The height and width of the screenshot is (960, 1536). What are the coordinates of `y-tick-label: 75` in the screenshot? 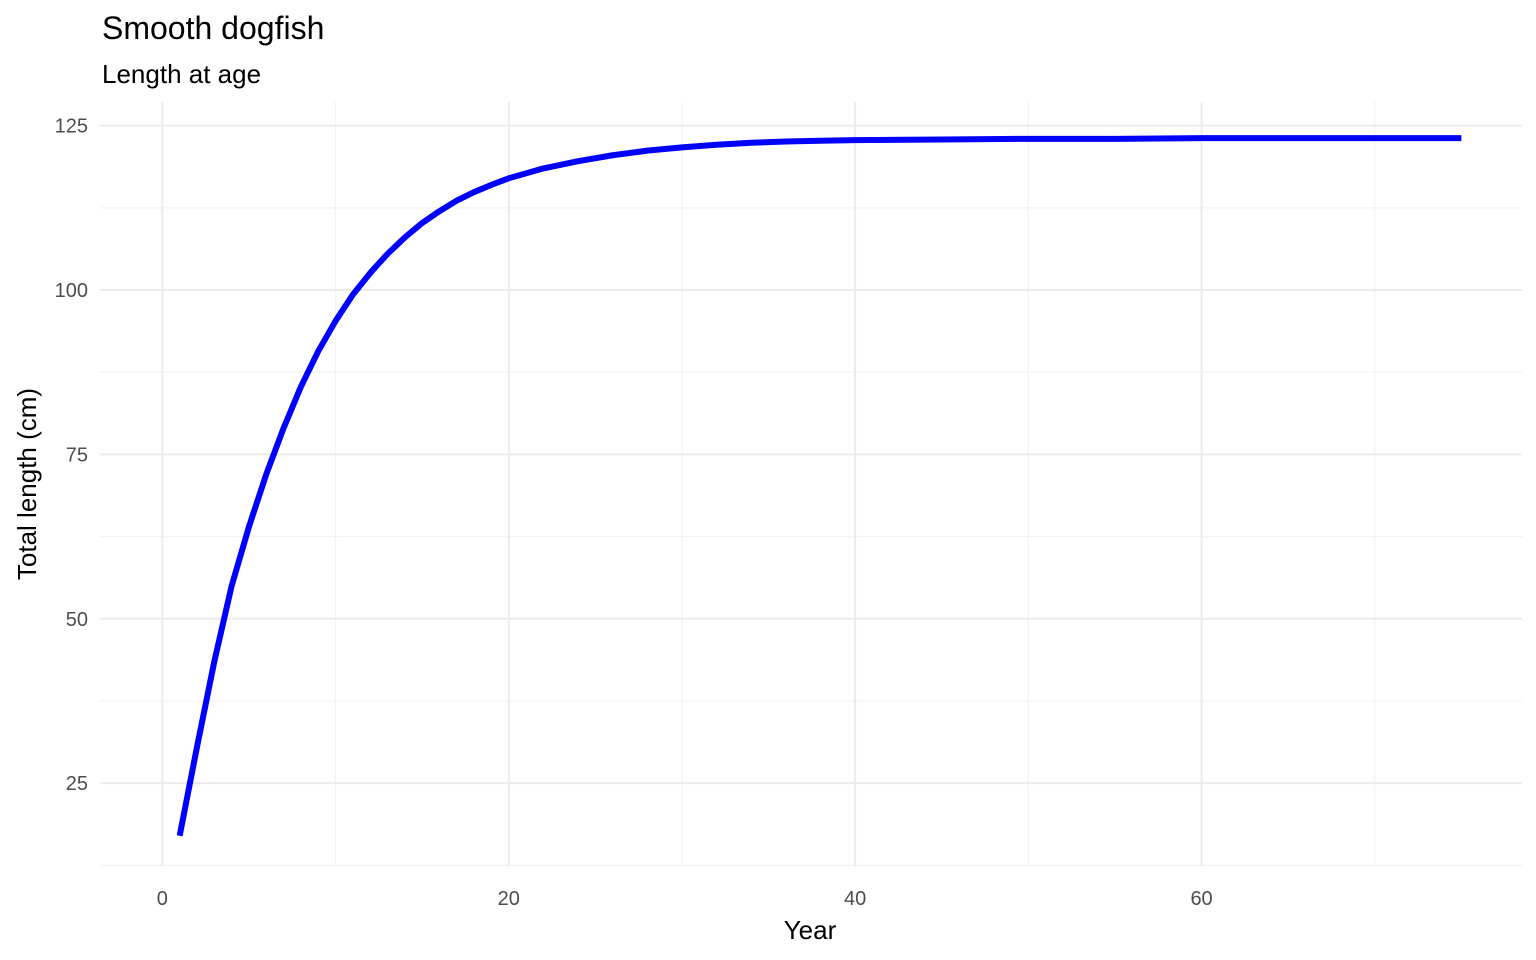 It's located at (77, 455).